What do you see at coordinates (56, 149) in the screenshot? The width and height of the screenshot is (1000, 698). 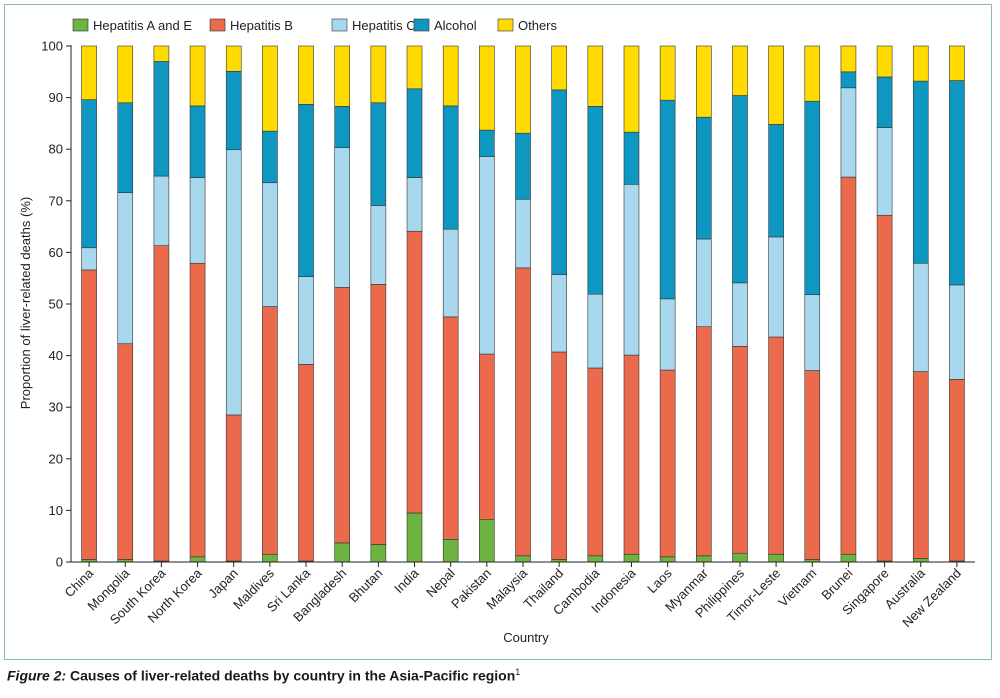 I see `y-tick-label: 80` at bounding box center [56, 149].